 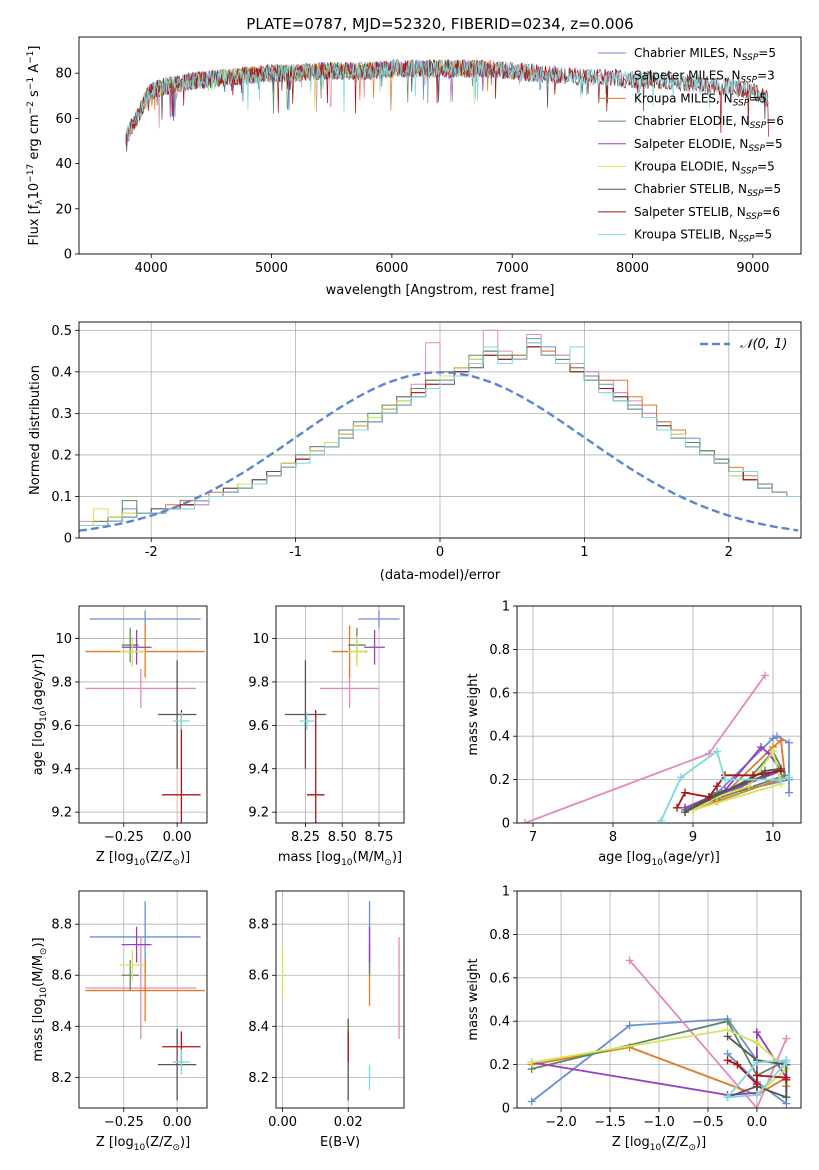 I want to click on legend-label: Kroupa ELODIE, NSSP=5, so click(x=704, y=168).